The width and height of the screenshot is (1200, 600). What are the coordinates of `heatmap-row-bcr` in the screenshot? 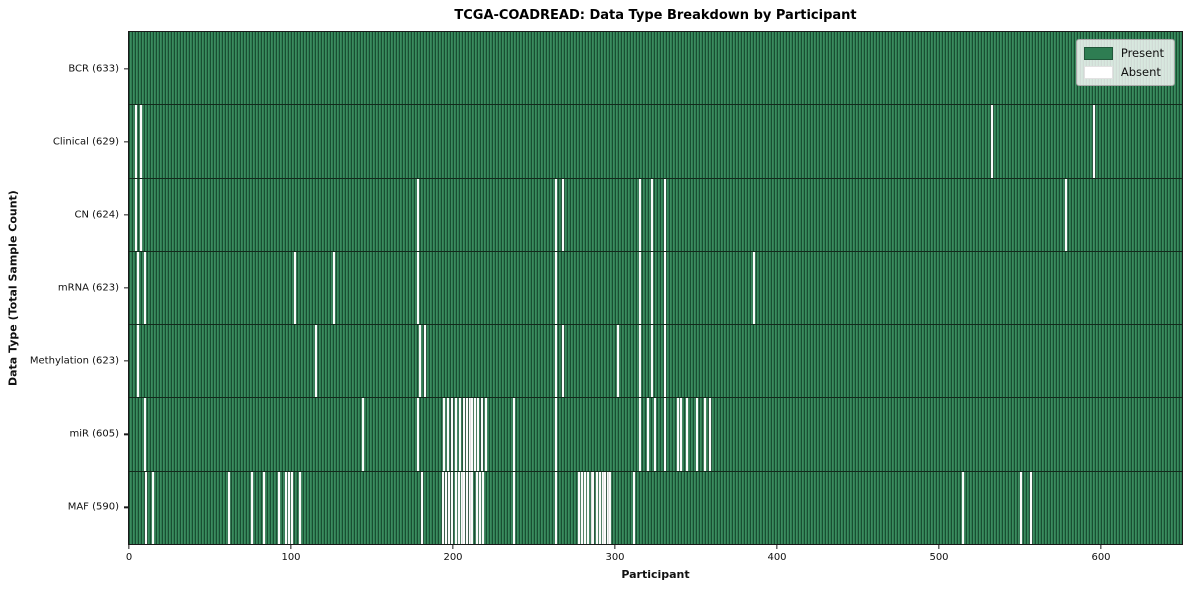 It's located at (655, 68).